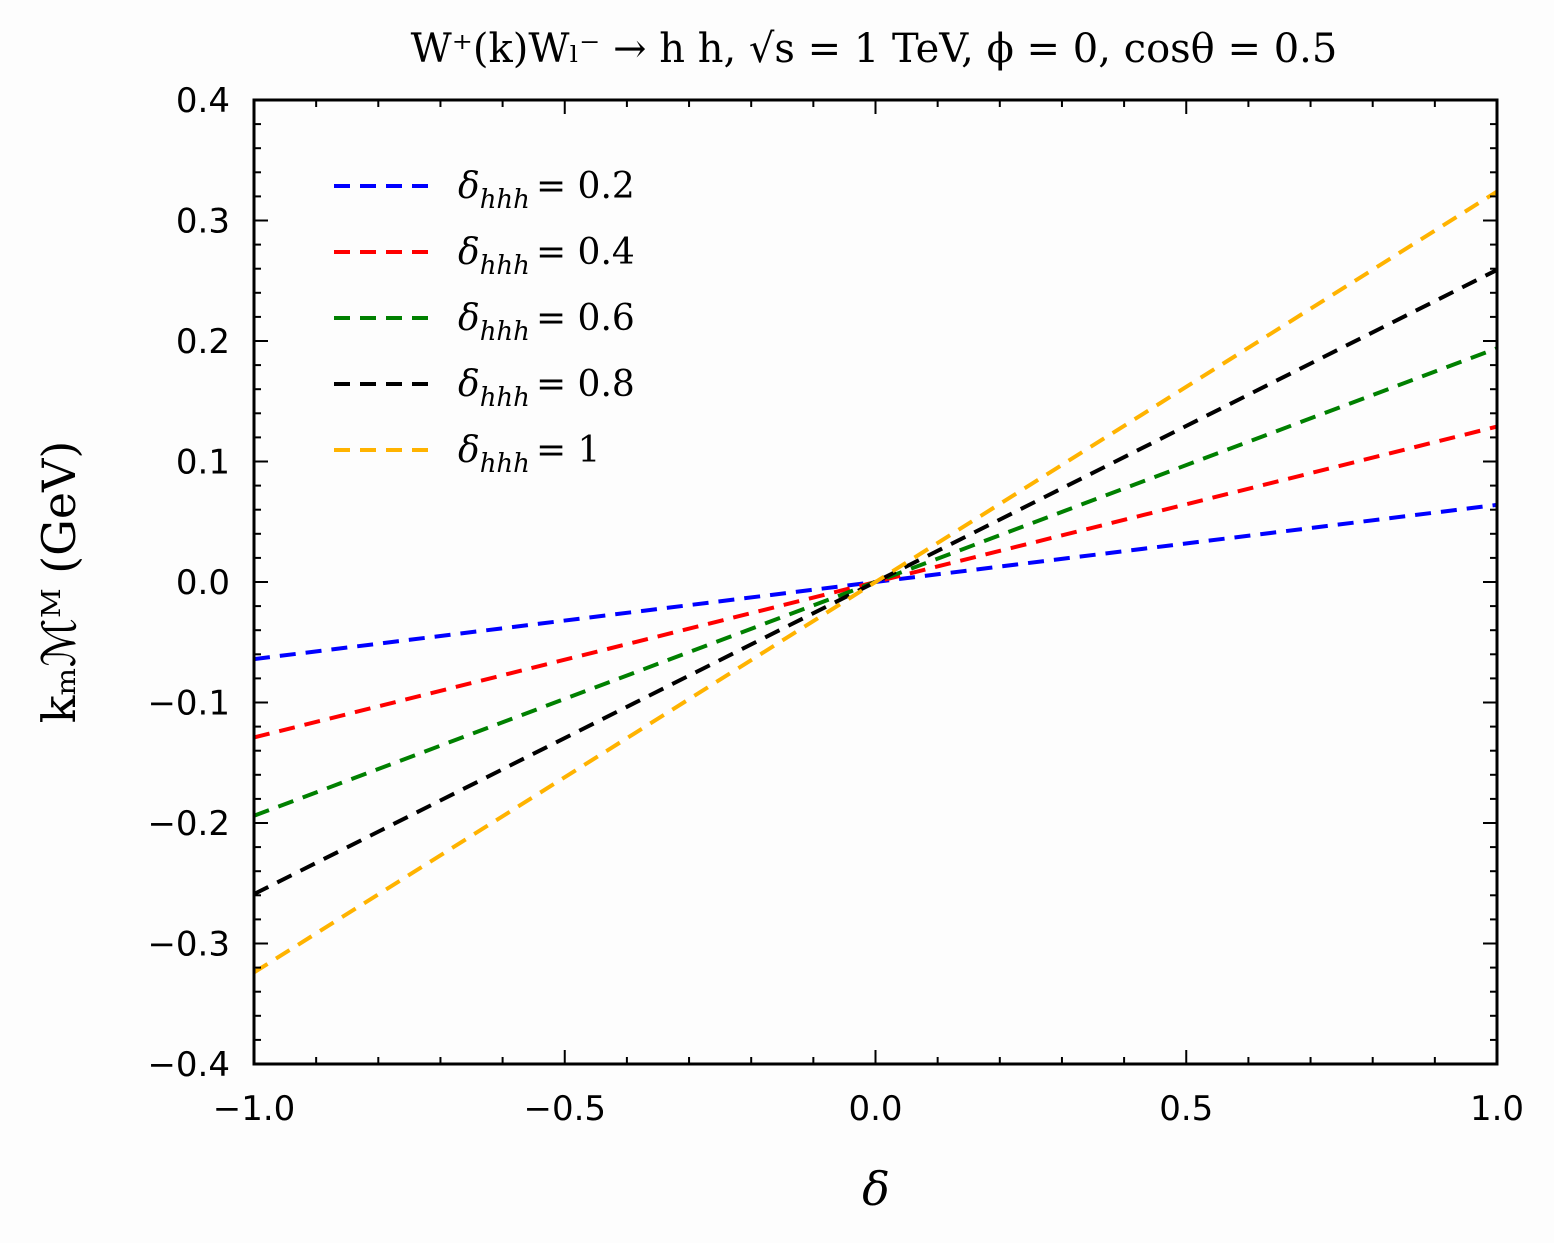 This screenshot has width=1554, height=1243. Describe the element at coordinates (203, 342) in the screenshot. I see `y-tick-label: 0.2` at that location.